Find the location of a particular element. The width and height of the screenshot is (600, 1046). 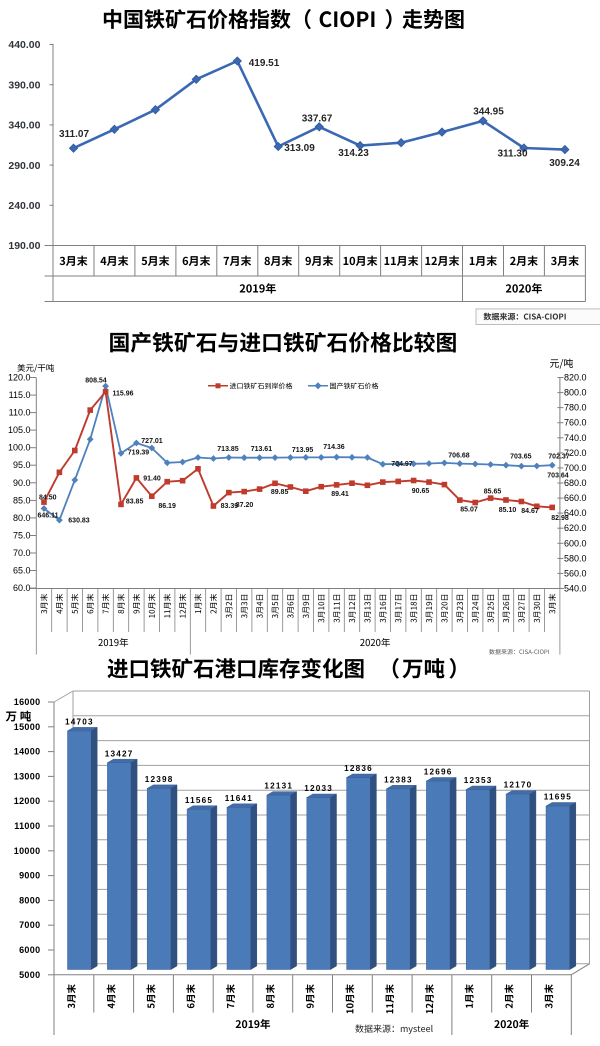

svg-text: 84.50 is located at coordinates (48, 498).